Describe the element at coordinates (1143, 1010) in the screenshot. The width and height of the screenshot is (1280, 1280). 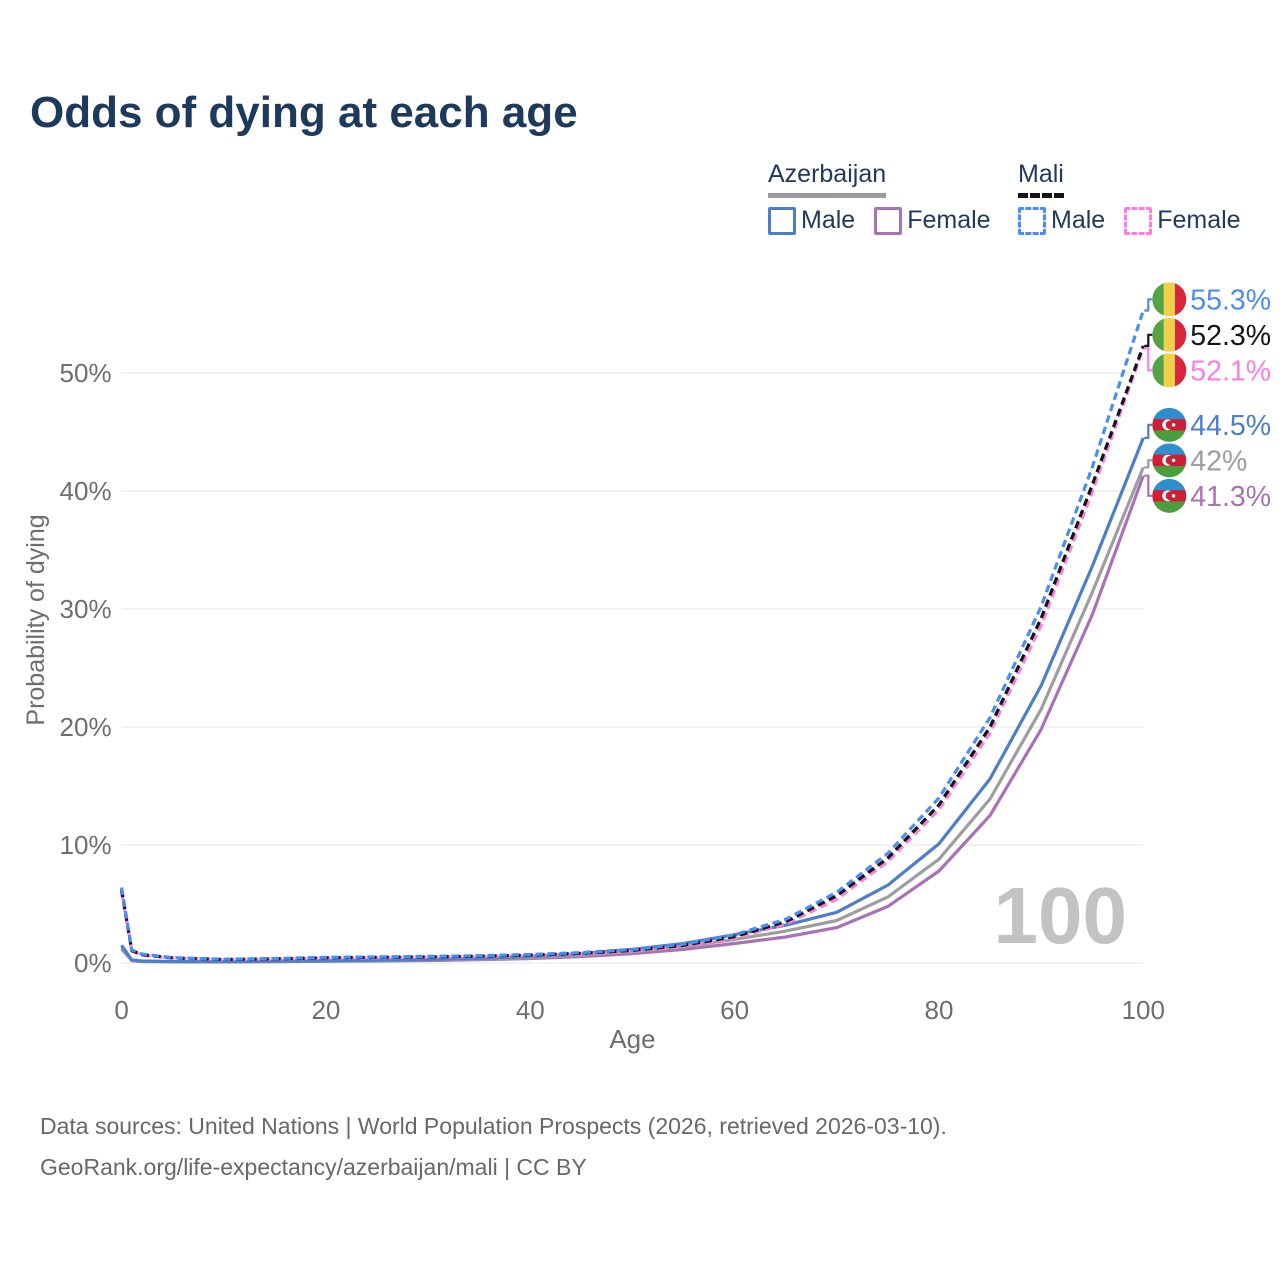
I see `x-tick-label: 100` at that location.